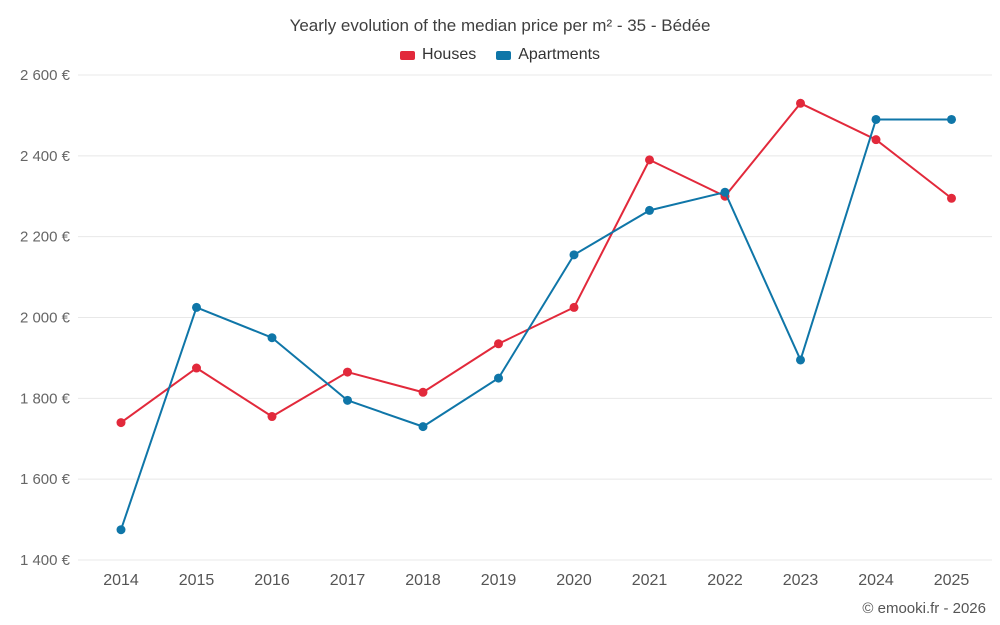 This screenshot has width=1000, height=625. I want to click on data-point-apartments-2014, so click(121, 530).